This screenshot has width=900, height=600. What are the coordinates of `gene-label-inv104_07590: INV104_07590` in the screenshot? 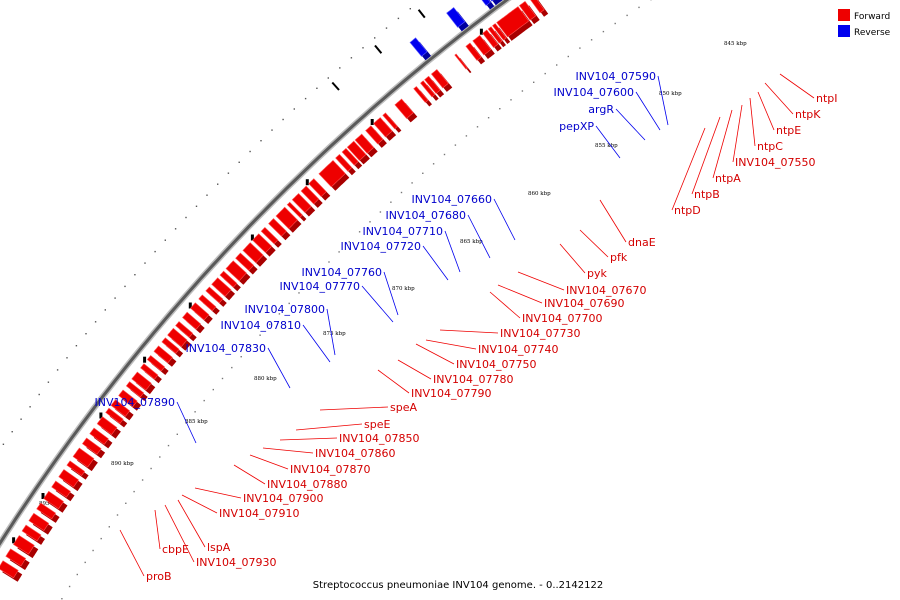 It's located at (616, 76).